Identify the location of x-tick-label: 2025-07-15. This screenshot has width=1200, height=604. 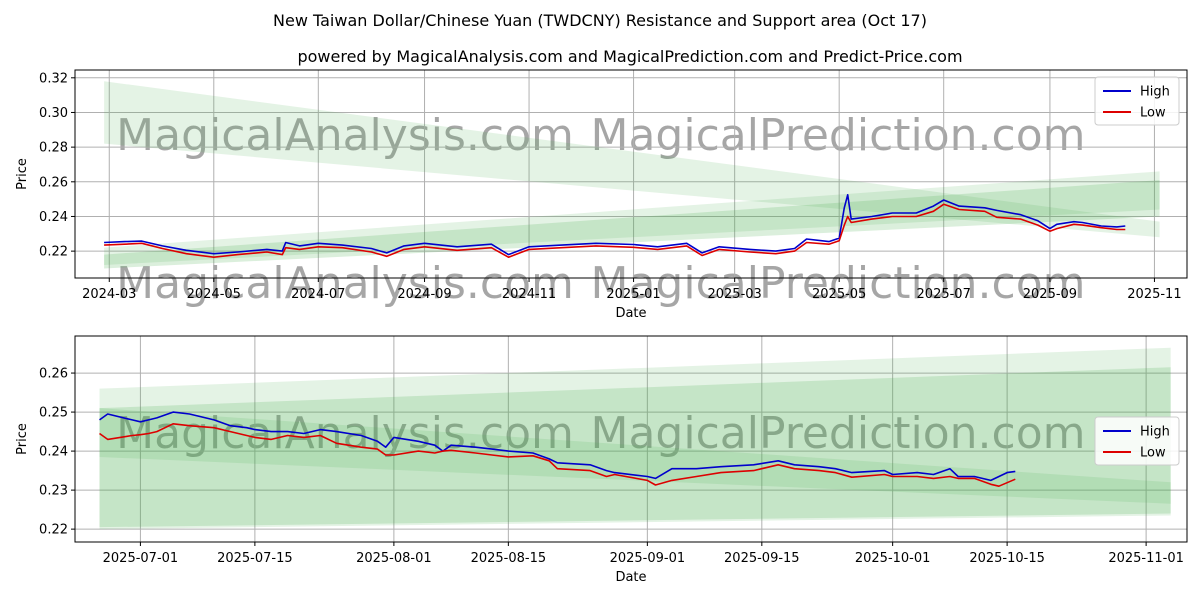
(255, 558).